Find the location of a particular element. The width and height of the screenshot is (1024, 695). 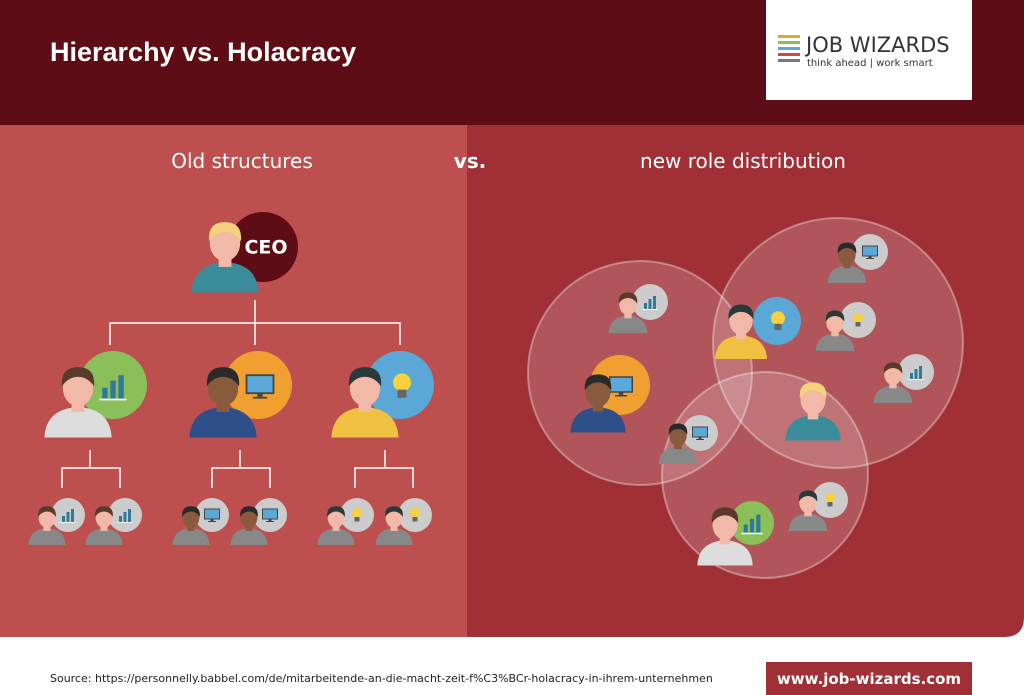

right-heading: new role distribution is located at coordinates (743, 161).